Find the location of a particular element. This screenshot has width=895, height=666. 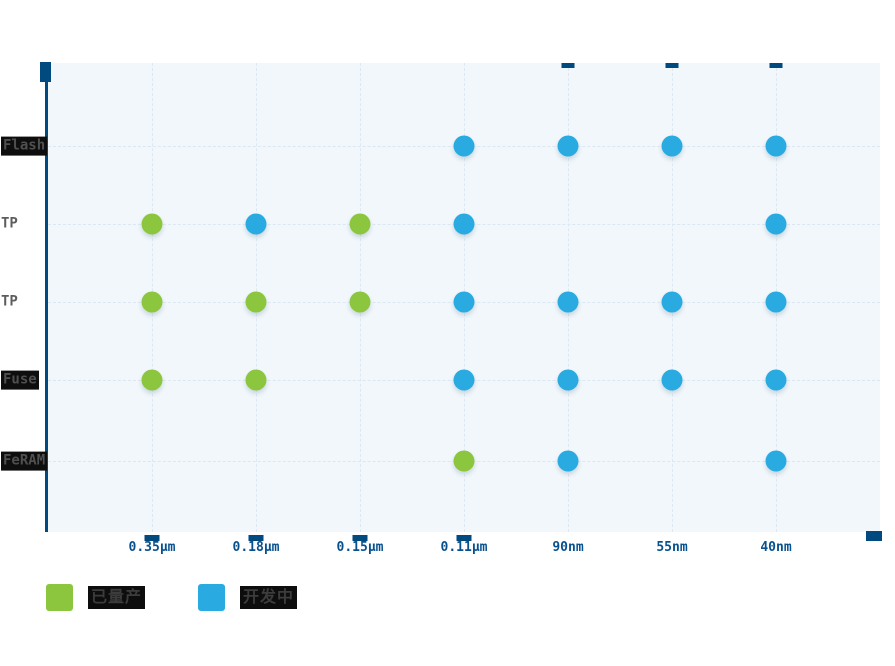

legend-item-in-development: 开发中 is located at coordinates (248, 597).